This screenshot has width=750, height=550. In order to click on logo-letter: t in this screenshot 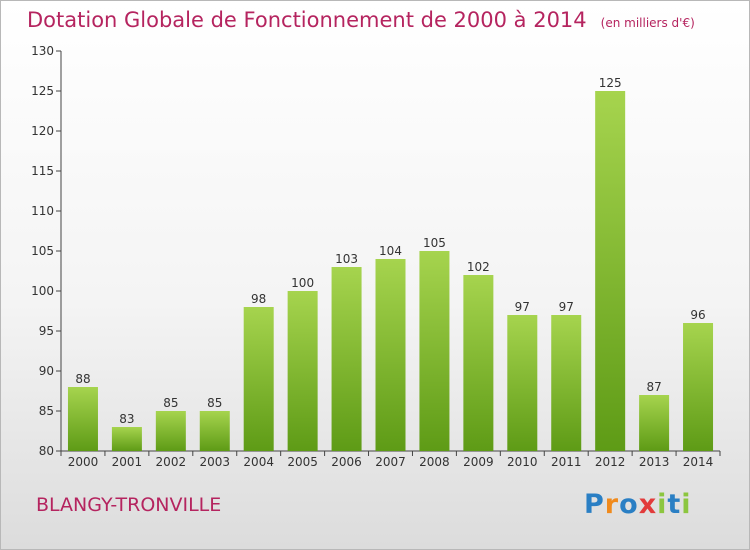, I will do `click(674, 504)`.